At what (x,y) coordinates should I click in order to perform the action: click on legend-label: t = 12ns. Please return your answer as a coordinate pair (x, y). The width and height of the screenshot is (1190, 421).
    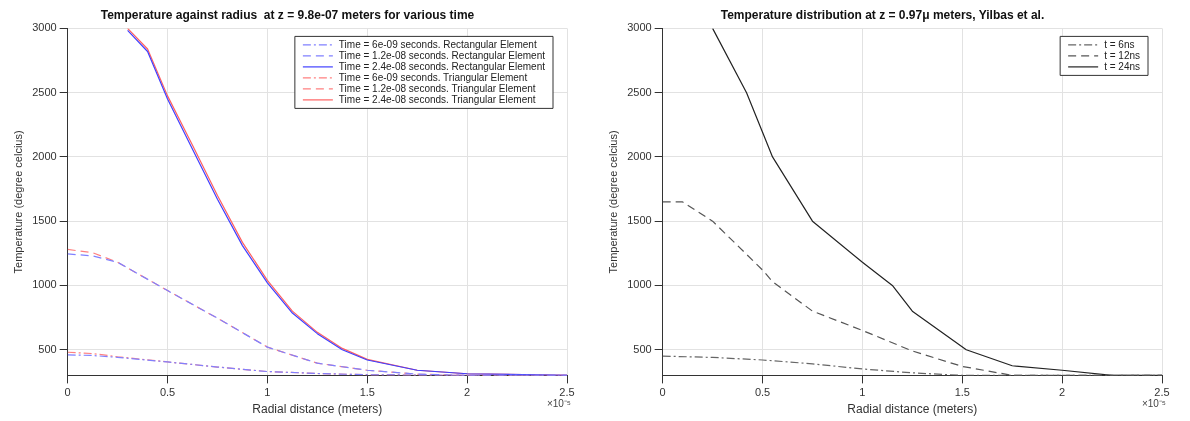
    Looking at the image, I should click on (1122, 55).